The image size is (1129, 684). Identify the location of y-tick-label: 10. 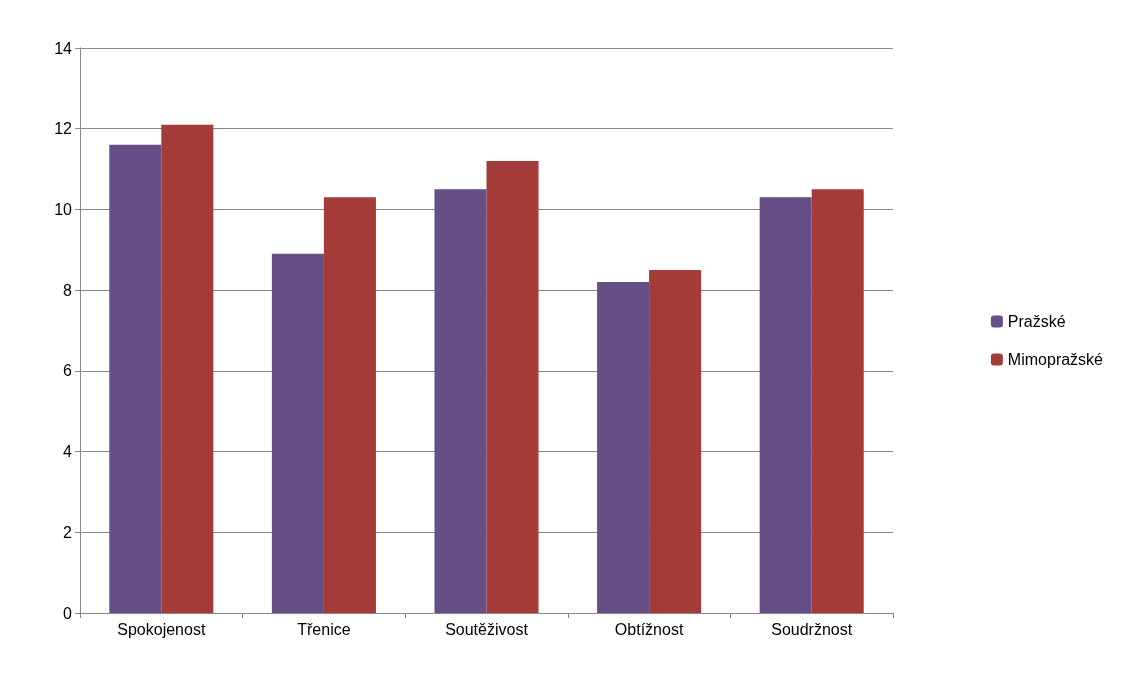
(63, 209).